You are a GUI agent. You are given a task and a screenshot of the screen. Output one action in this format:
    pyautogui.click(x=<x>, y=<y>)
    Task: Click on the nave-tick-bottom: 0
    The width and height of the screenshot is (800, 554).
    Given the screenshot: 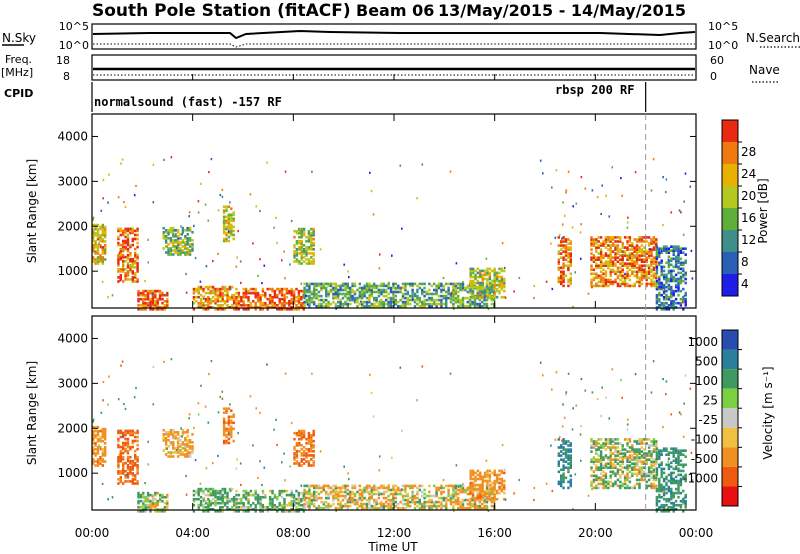 What is the action you would take?
    pyautogui.click(x=713, y=76)
    